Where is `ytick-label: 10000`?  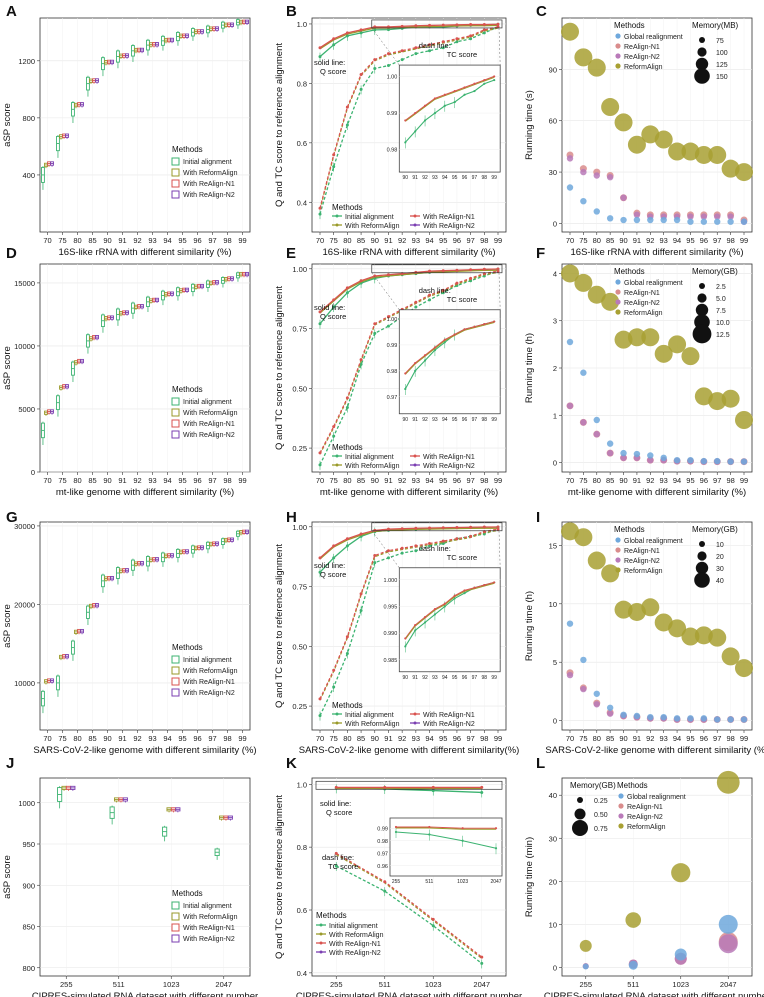 ytick-label: 10000 is located at coordinates (24, 683).